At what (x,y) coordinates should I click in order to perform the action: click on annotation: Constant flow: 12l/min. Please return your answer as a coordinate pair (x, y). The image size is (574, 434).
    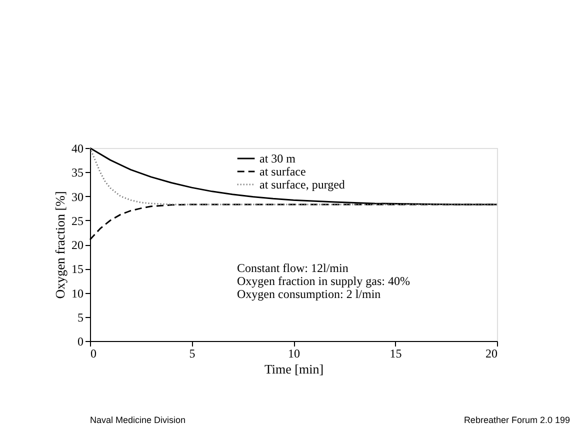
    Looking at the image, I should click on (292, 268).